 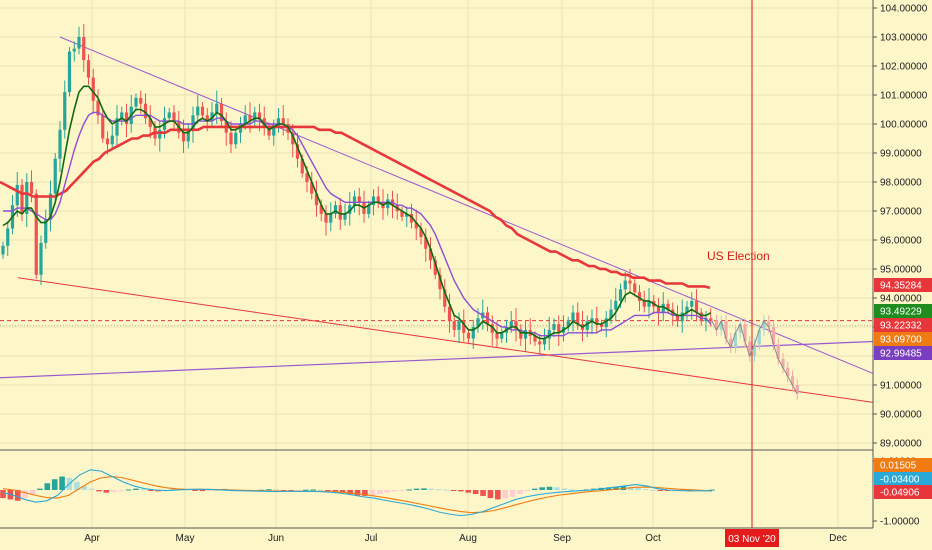 I want to click on price-tick-label: 101.00000, so click(x=904, y=96).